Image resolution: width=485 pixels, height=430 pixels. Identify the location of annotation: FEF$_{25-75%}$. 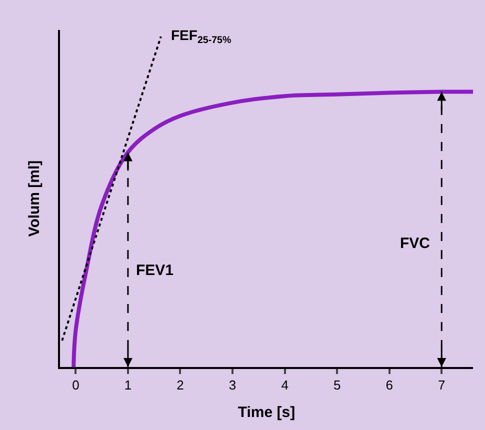
(201, 36).